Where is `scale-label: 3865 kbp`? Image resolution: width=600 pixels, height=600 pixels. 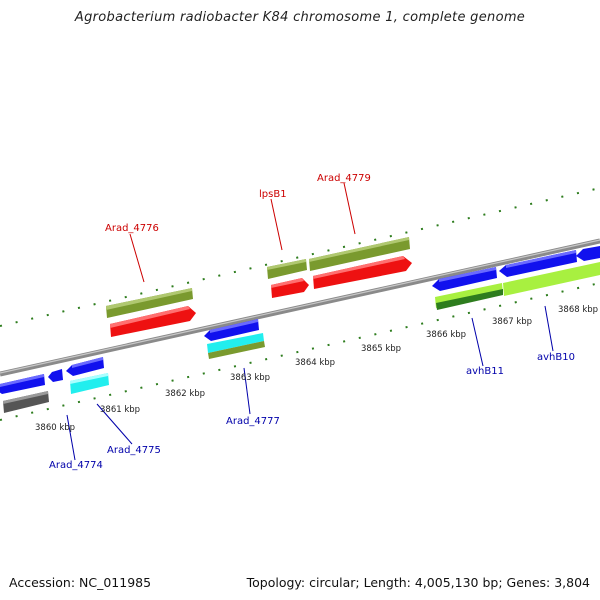
scale-label: 3865 kbp is located at coordinates (381, 349).